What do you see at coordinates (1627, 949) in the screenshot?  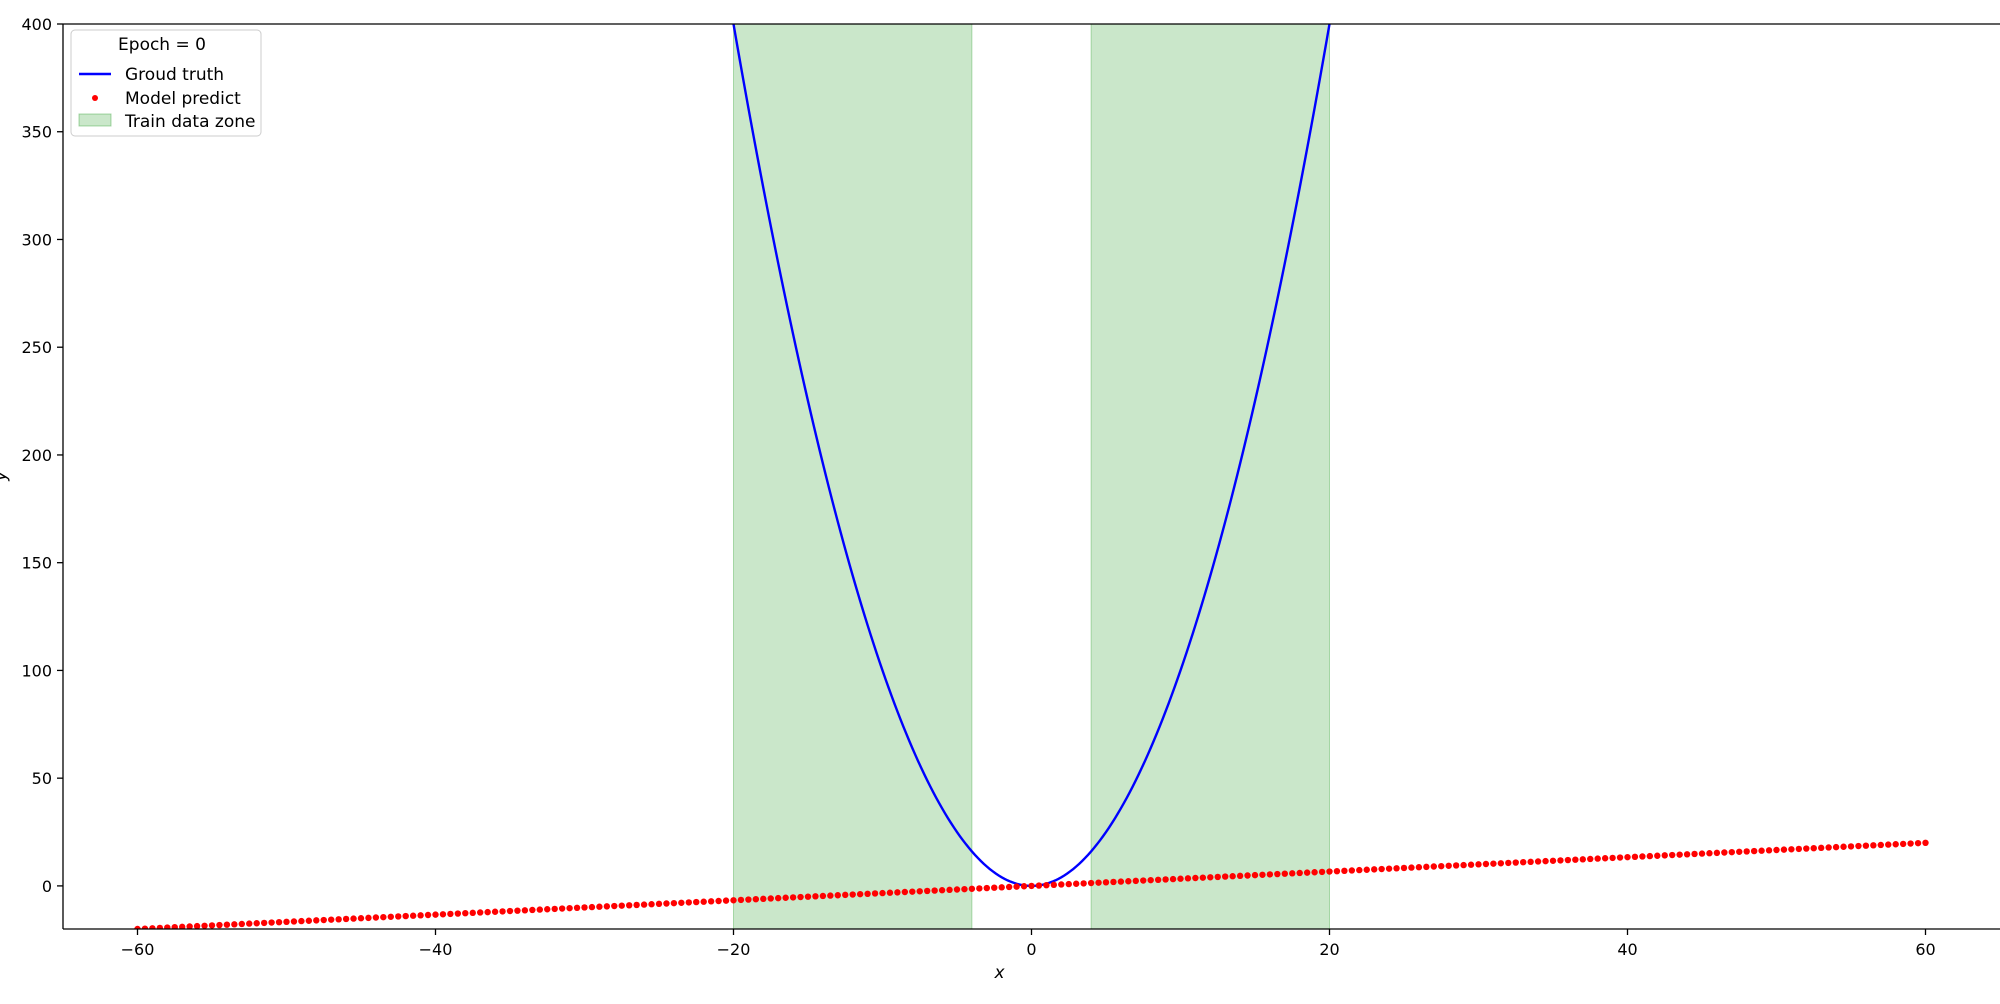 I see `x-tick-label: 40` at bounding box center [1627, 949].